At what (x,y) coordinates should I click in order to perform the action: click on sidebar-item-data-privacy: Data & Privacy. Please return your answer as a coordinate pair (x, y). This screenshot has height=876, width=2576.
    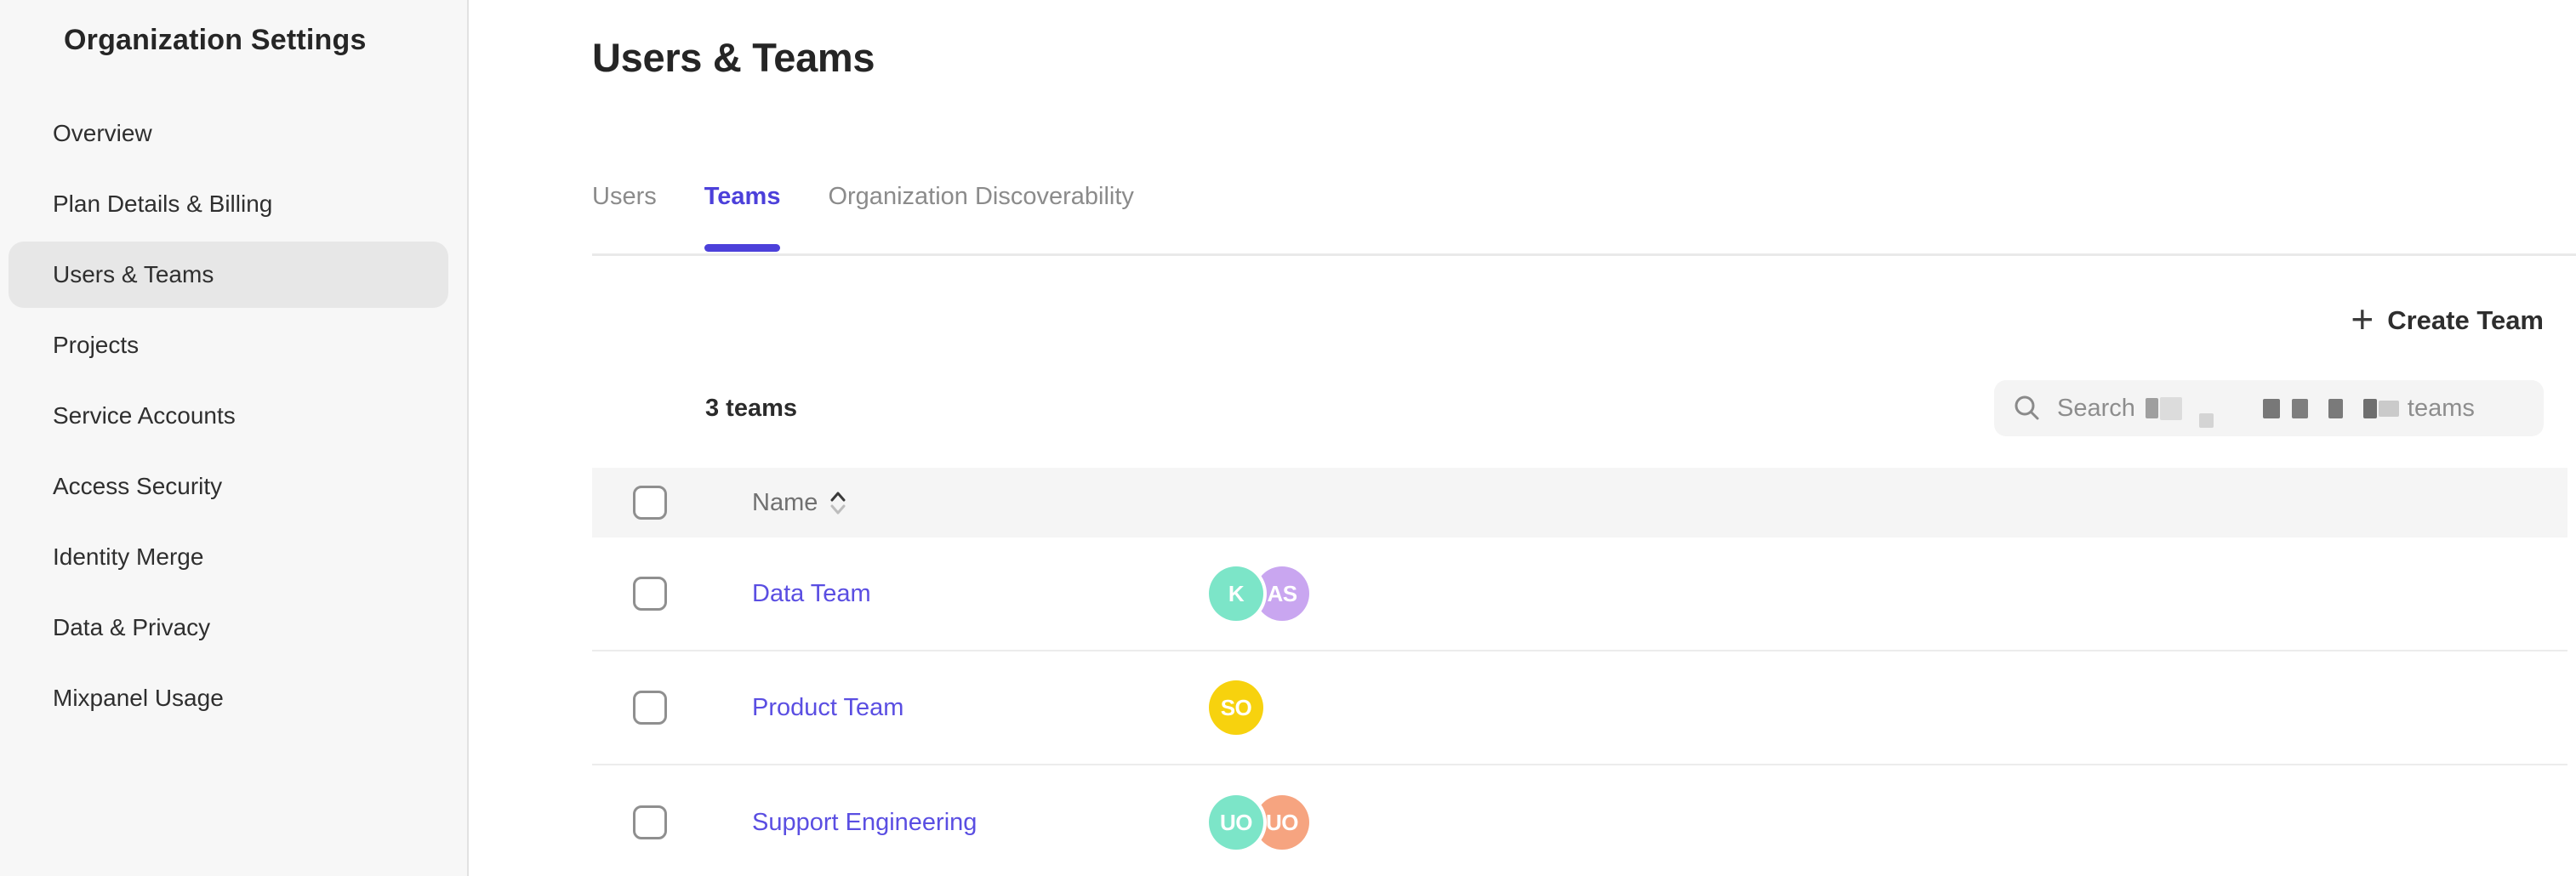
    Looking at the image, I should click on (132, 627).